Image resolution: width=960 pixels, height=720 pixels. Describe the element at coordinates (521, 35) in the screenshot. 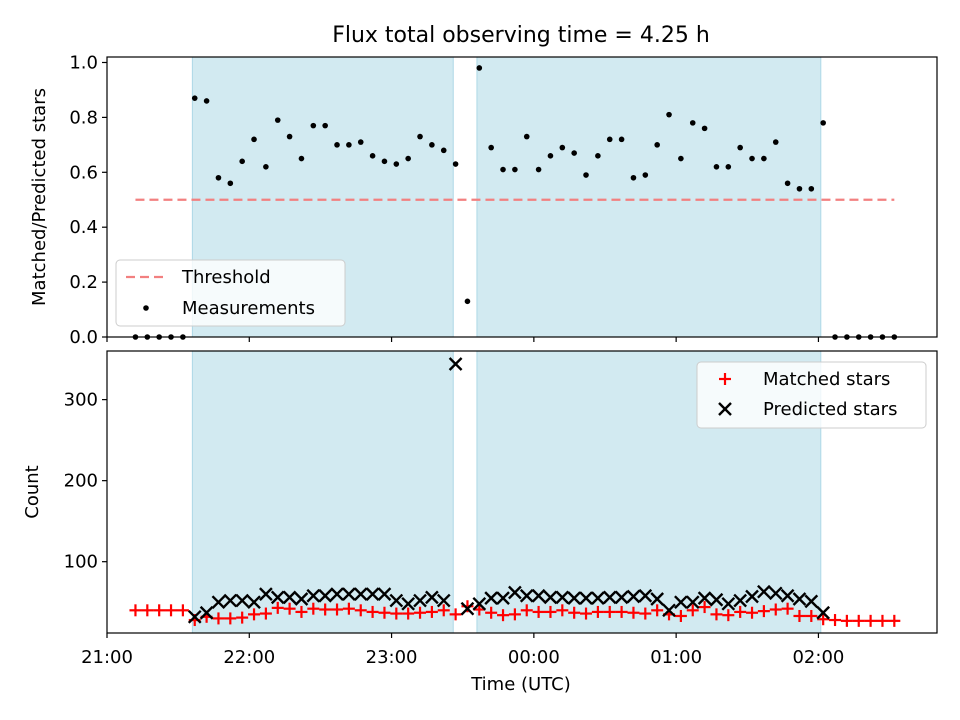

I see `chart-title: Flux total observing time = 4.25 h` at that location.